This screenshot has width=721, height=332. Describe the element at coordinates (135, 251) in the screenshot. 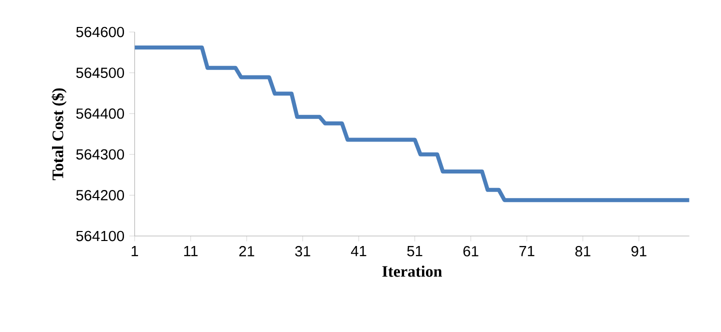

I see `x-tick-label: 1` at that location.